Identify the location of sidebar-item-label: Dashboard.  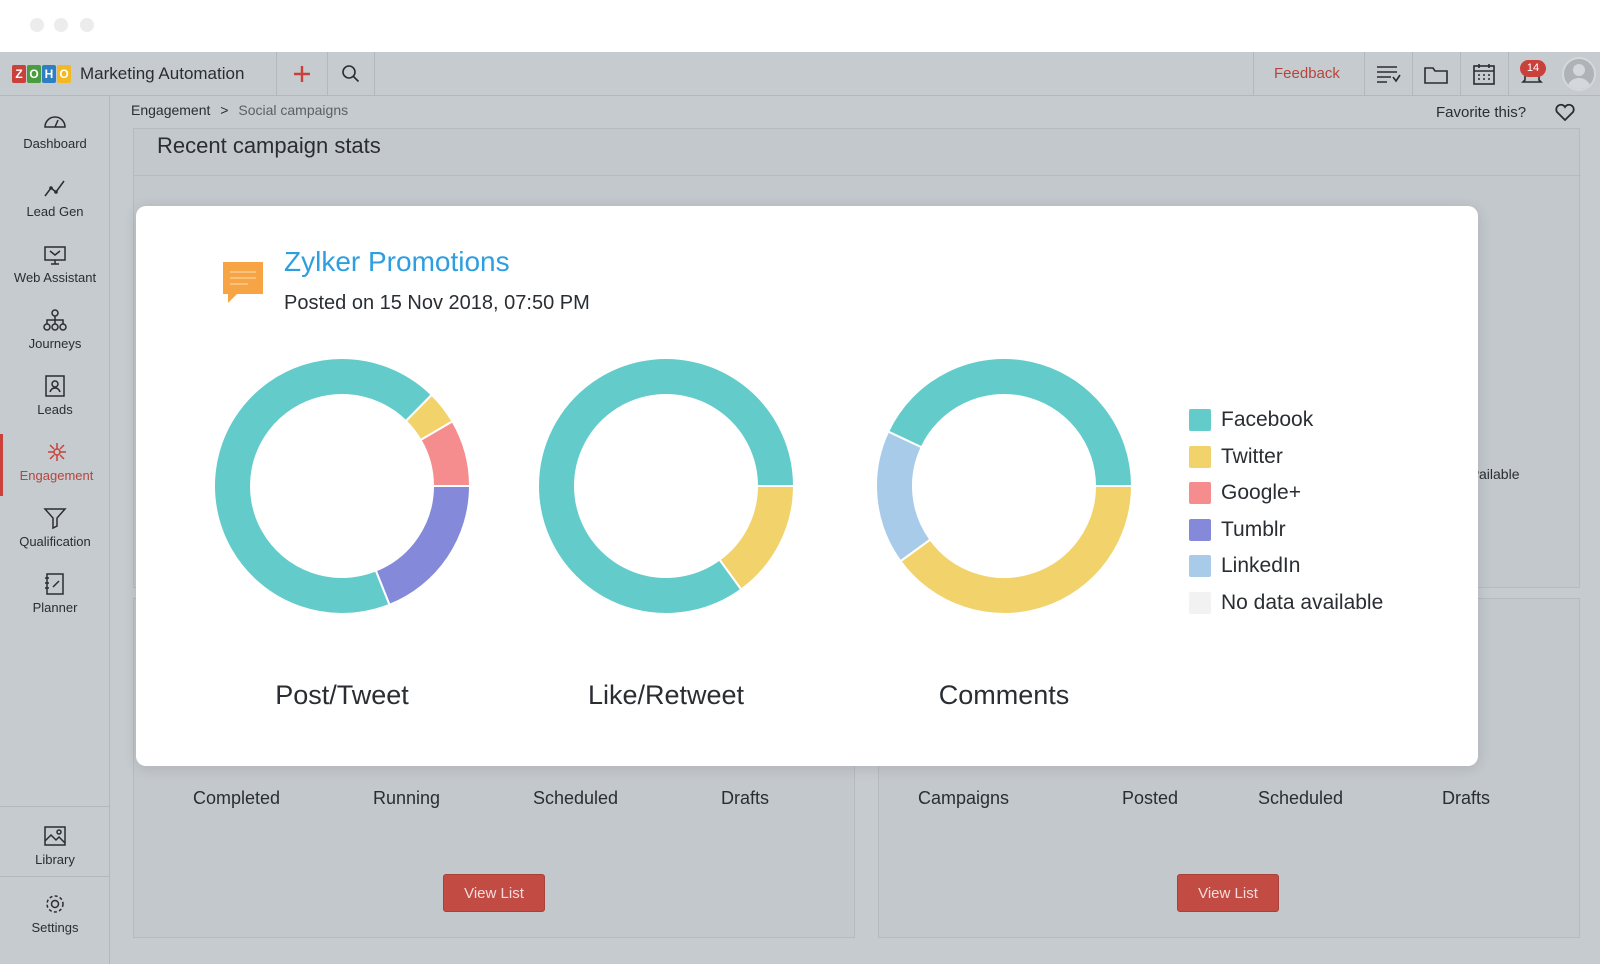
(55, 143).